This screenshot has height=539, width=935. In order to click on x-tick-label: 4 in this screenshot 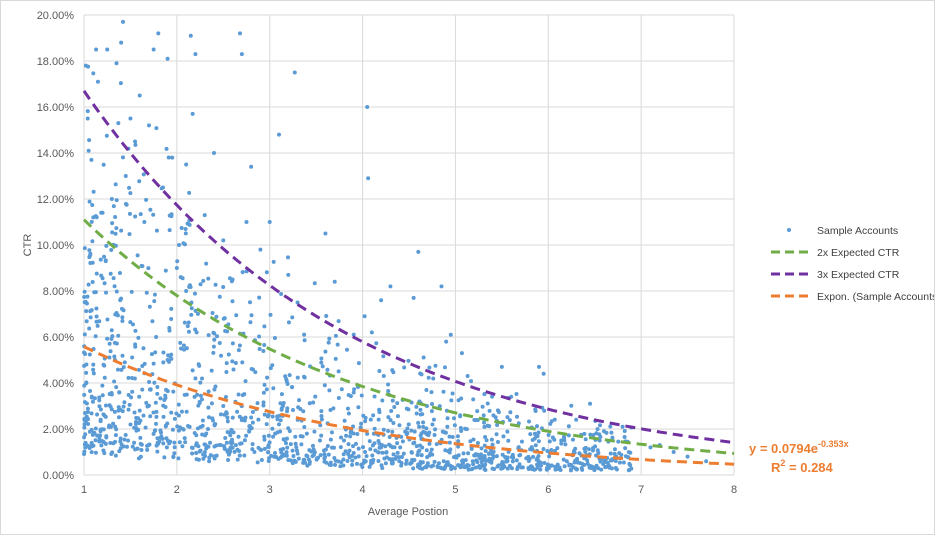, I will do `click(363, 490)`.